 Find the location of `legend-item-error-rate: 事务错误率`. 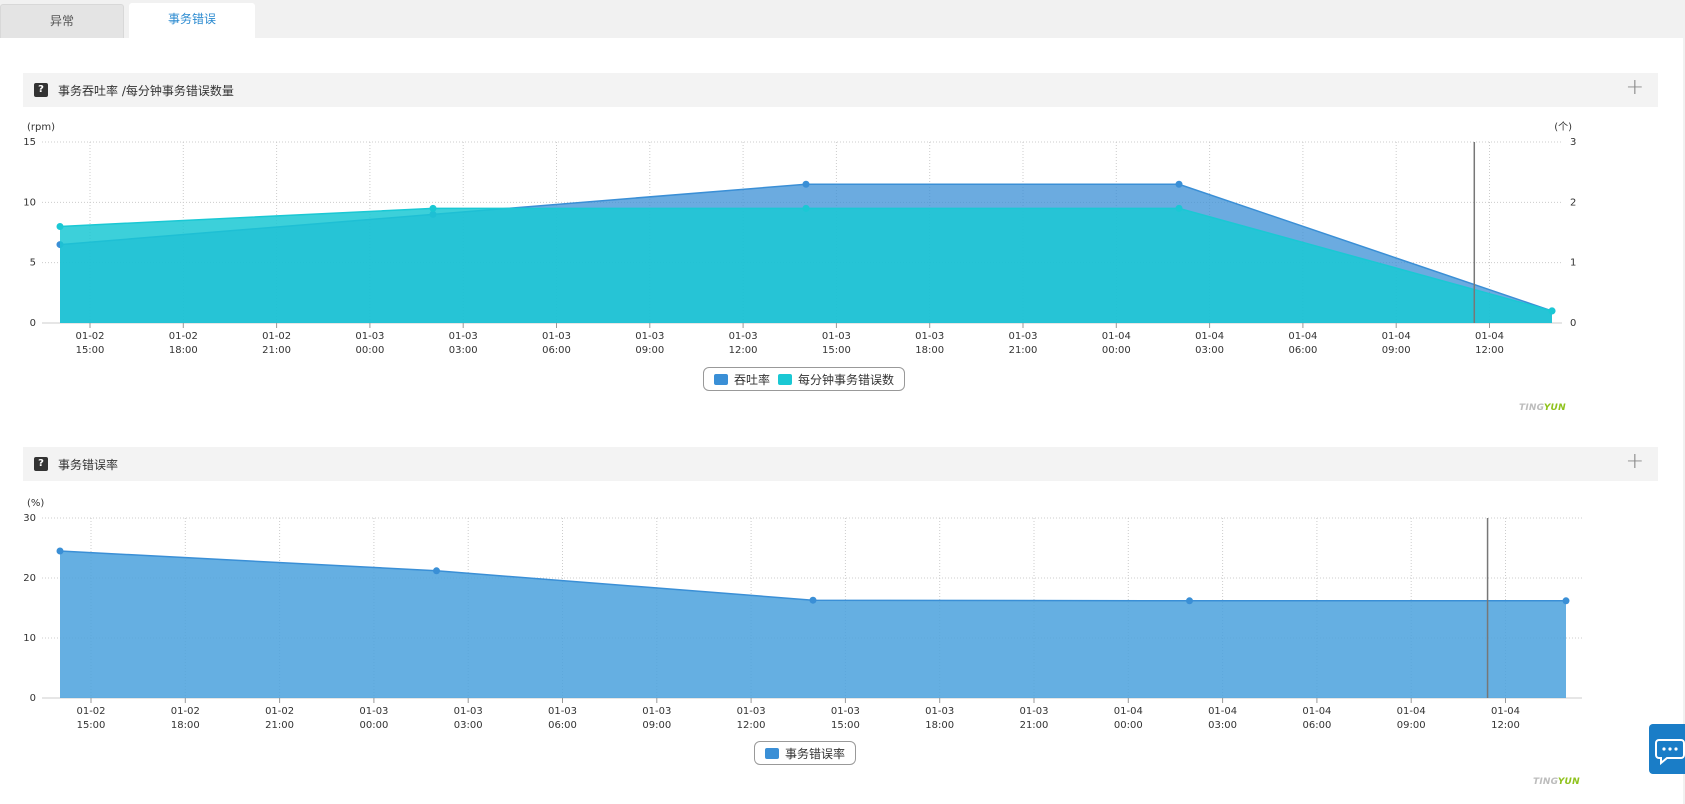

legend-item-error-rate: 事务错误率 is located at coordinates (805, 753).